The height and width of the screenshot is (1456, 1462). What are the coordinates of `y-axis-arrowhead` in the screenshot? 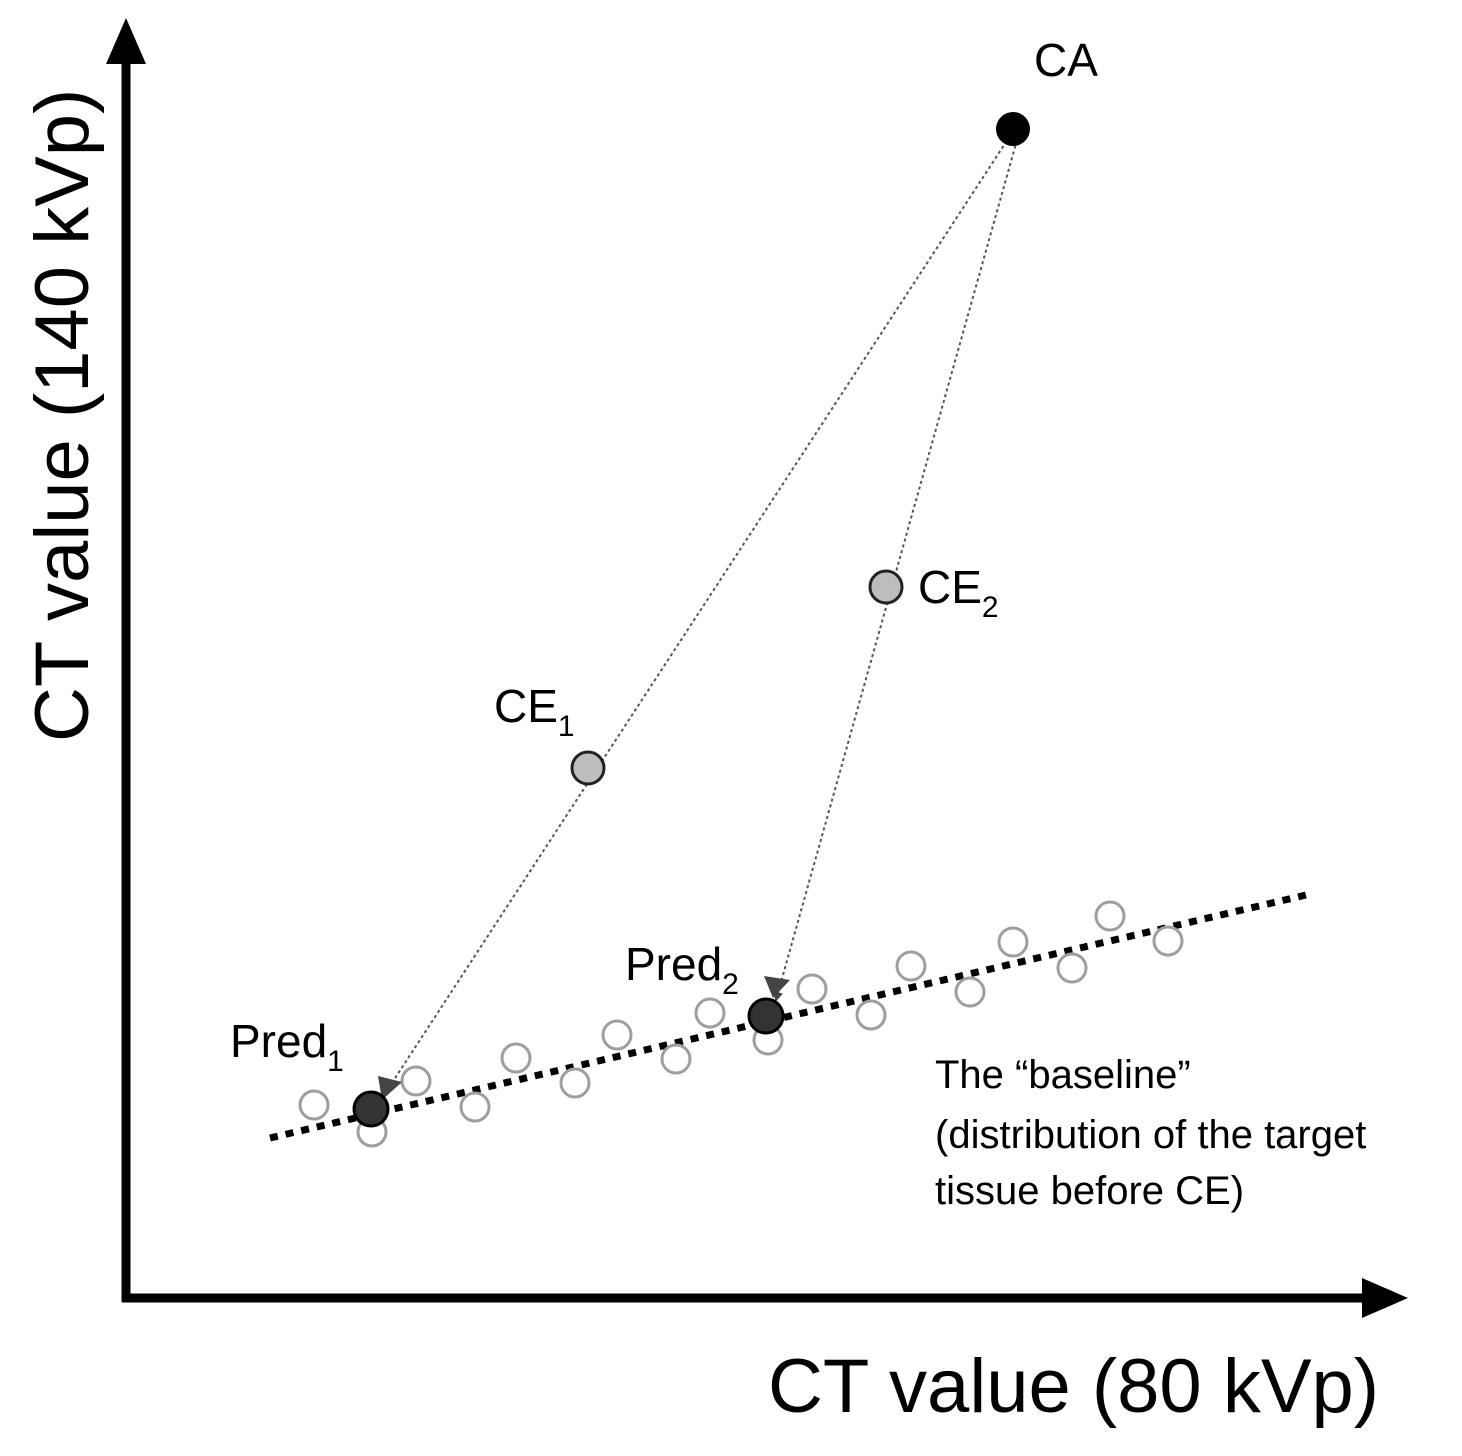 It's located at (126, 41).